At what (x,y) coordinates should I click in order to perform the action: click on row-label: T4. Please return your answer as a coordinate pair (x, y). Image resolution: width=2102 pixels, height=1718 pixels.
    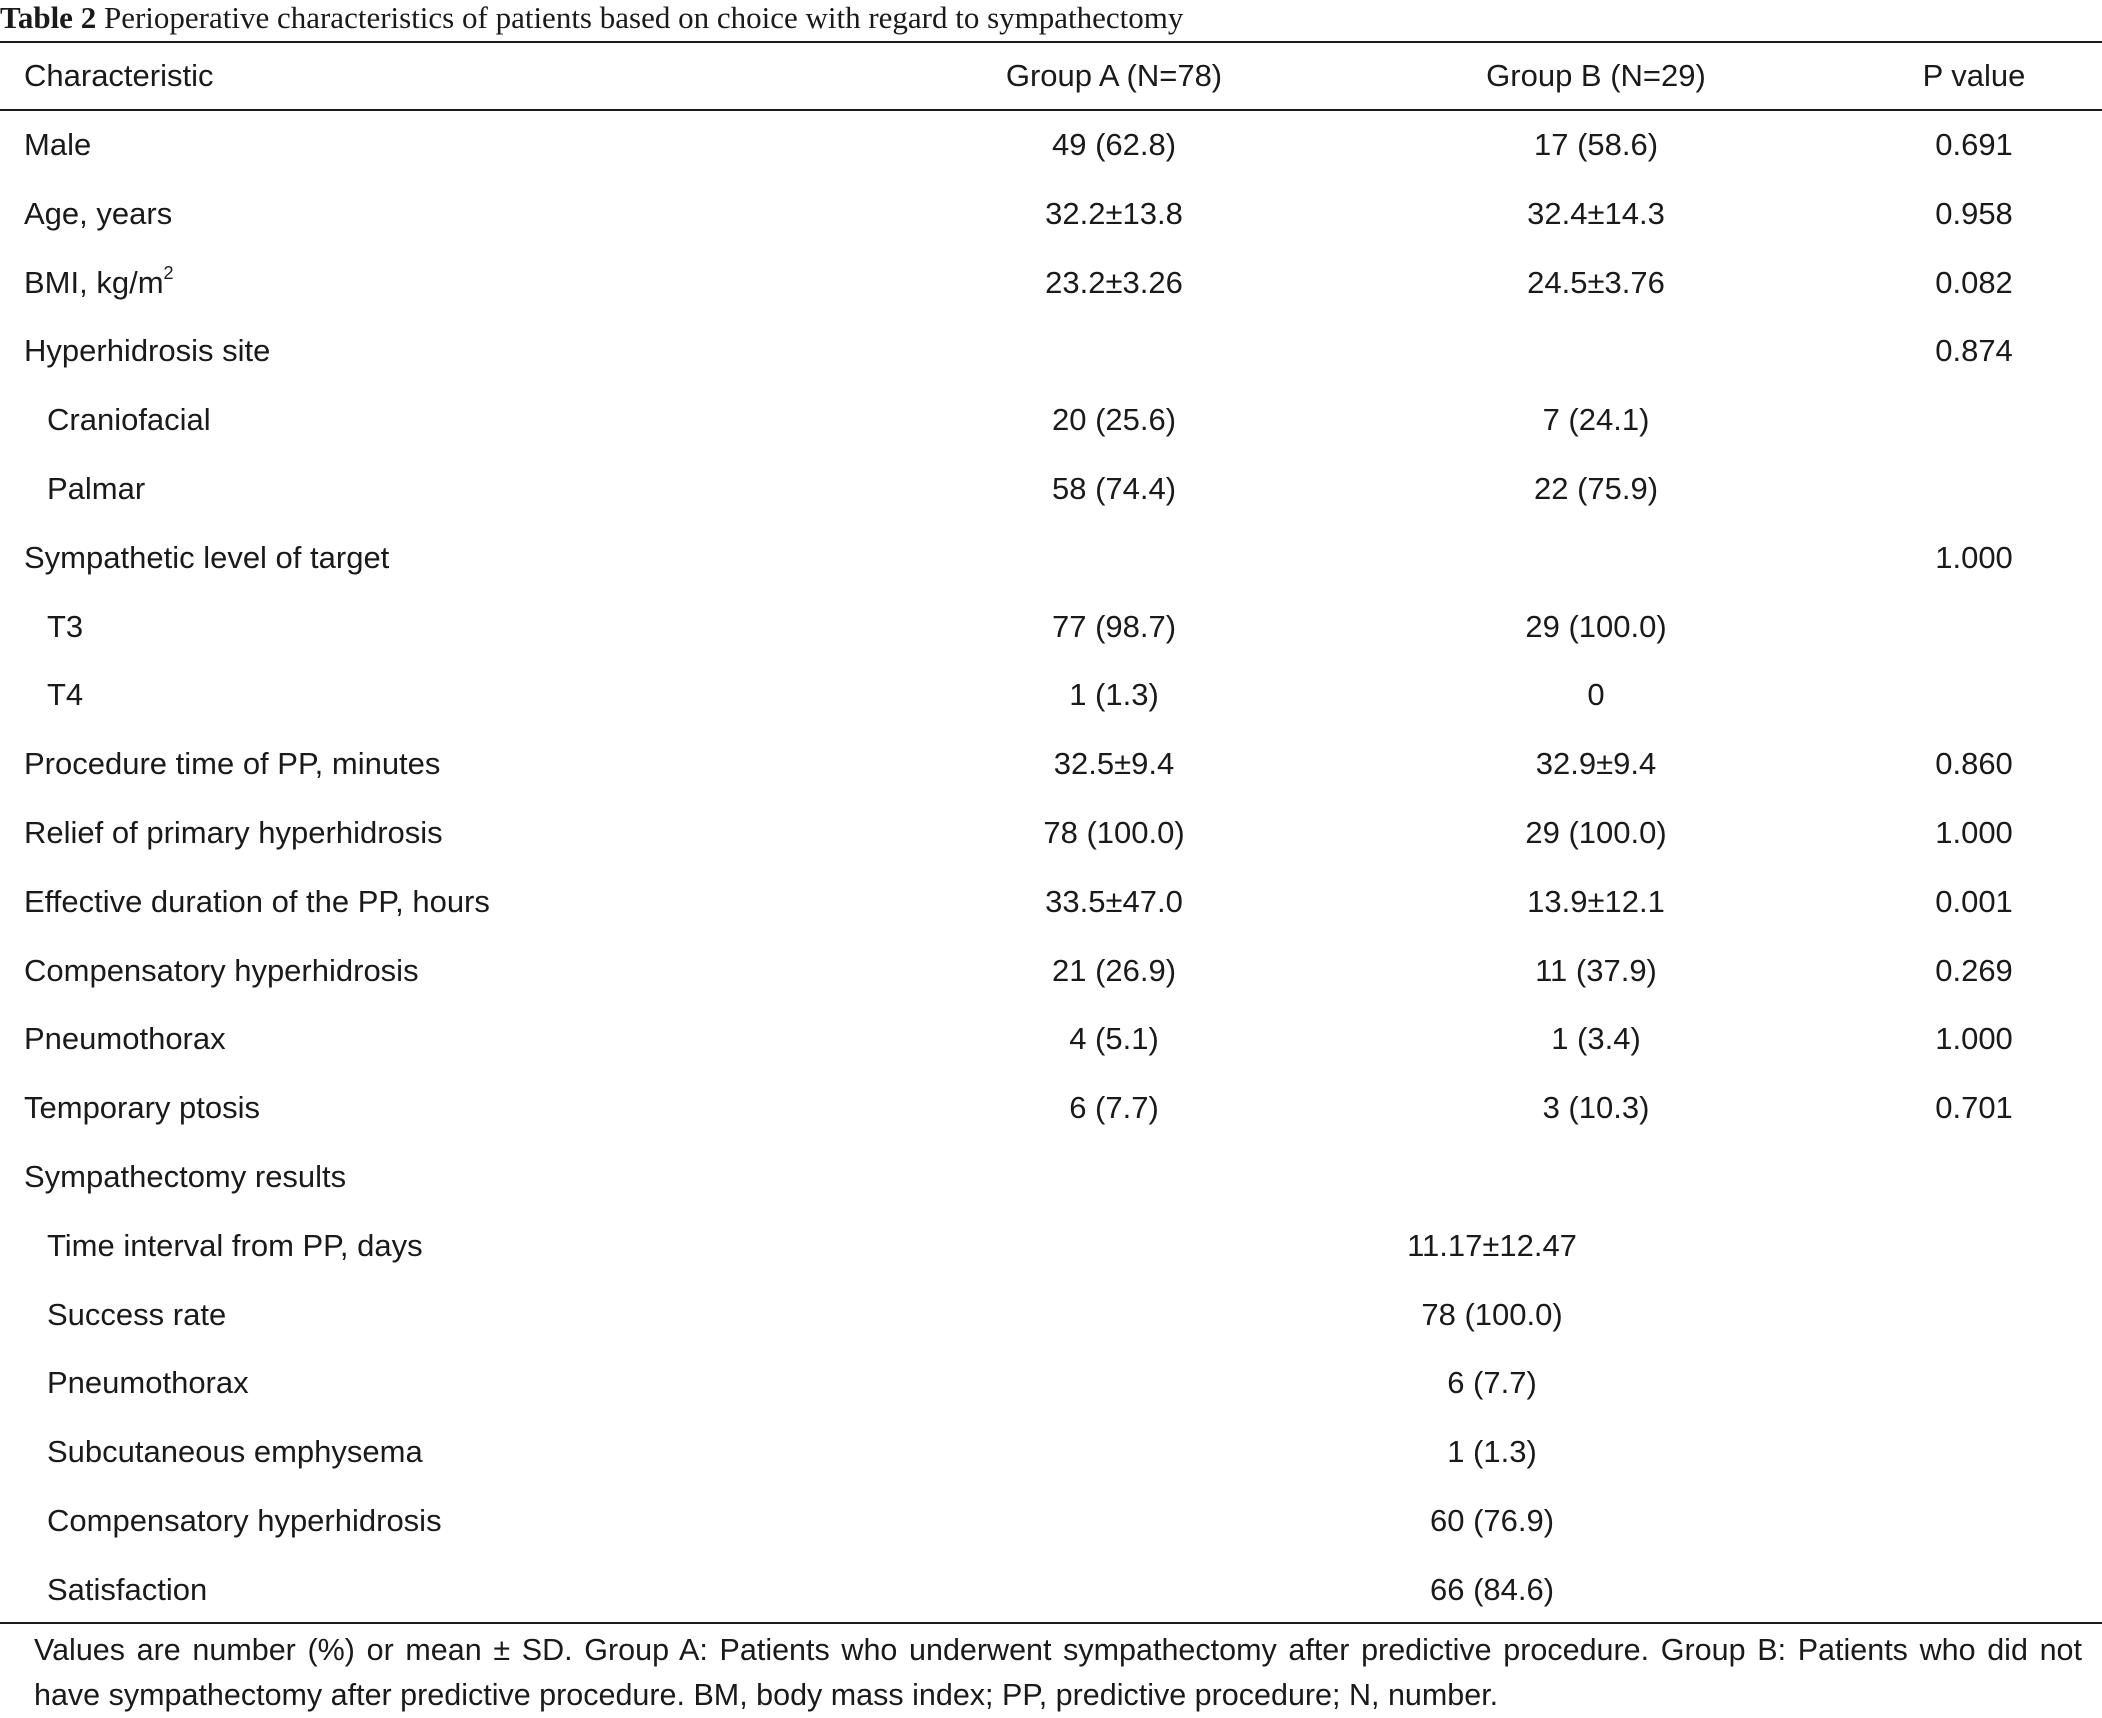
    Looking at the image, I should click on (65, 695).